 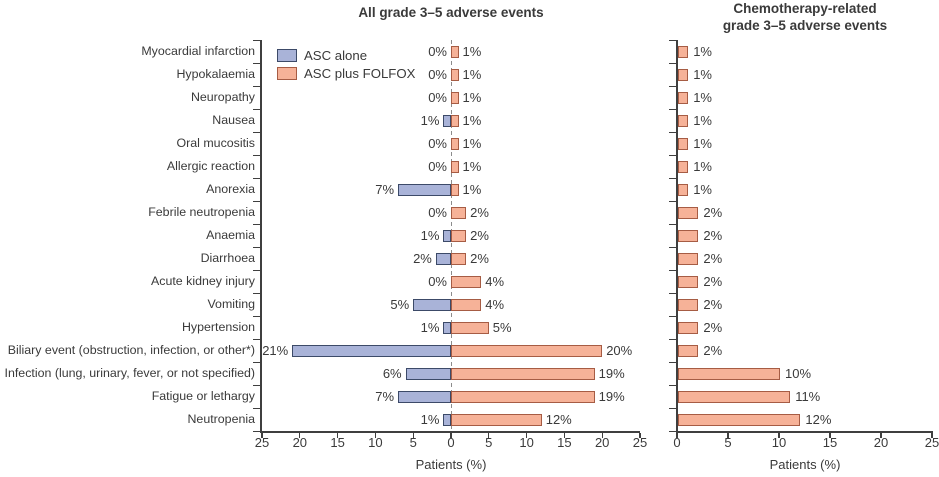 What do you see at coordinates (798, 373) in the screenshot?
I see `chemo-related-value-label: 10%` at bounding box center [798, 373].